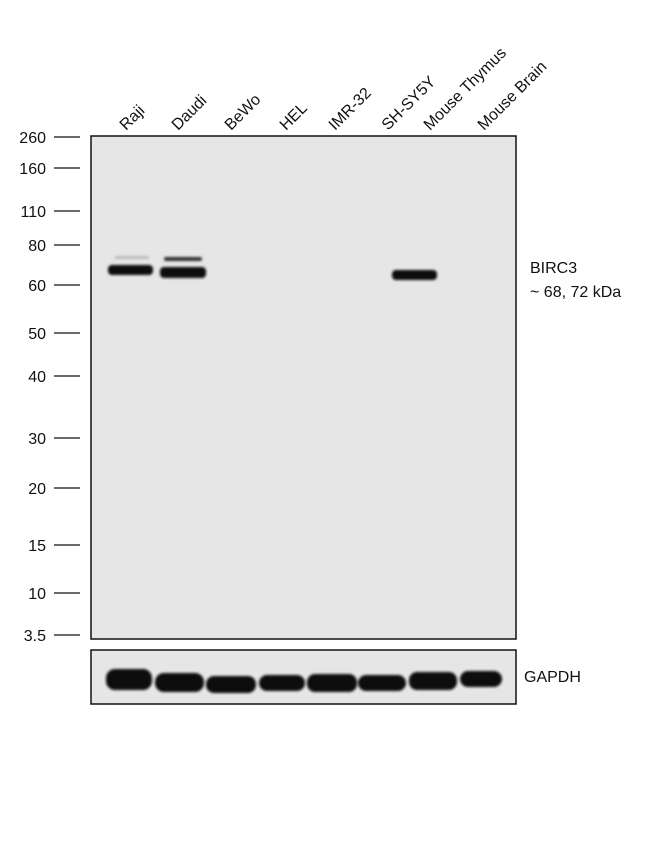 This screenshot has height=848, width=650. Describe the element at coordinates (37, 286) in the screenshot. I see `marker-label: 60` at that location.